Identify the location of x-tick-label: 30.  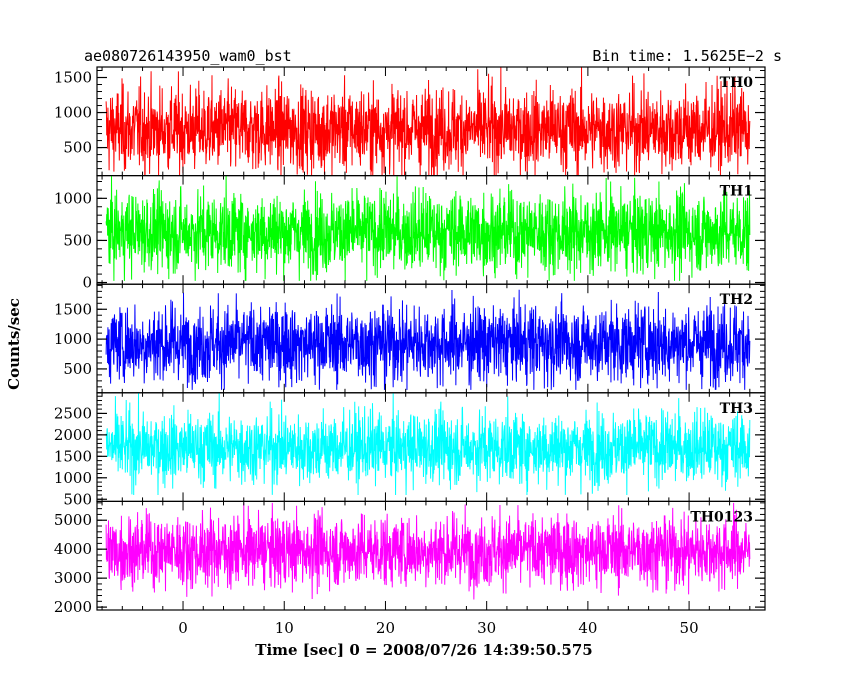
(486, 628).